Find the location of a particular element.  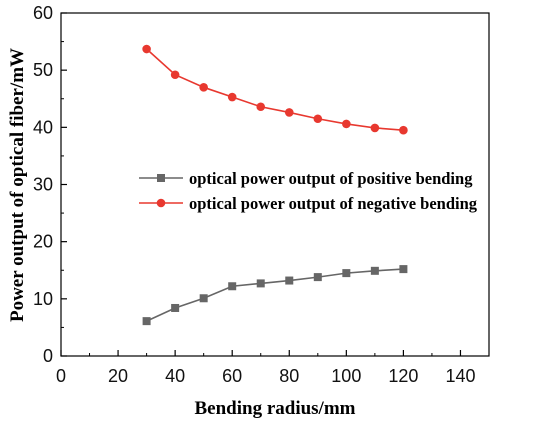

y-tick-label: 0 is located at coordinates (48, 356).